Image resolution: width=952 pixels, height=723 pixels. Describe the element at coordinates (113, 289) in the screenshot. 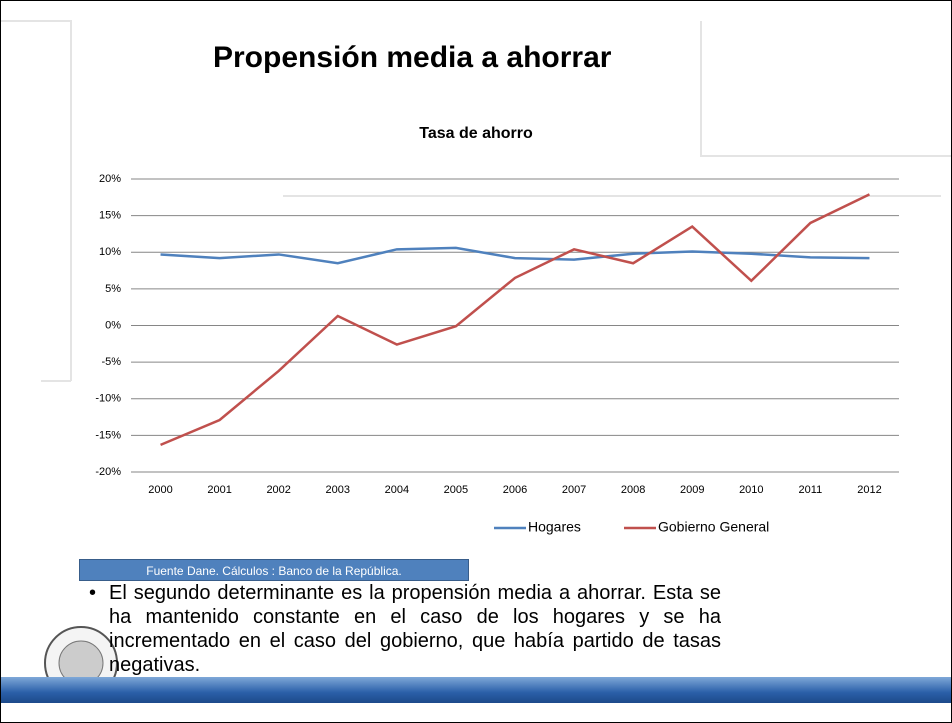

I see `y-tick-label: 5%` at that location.